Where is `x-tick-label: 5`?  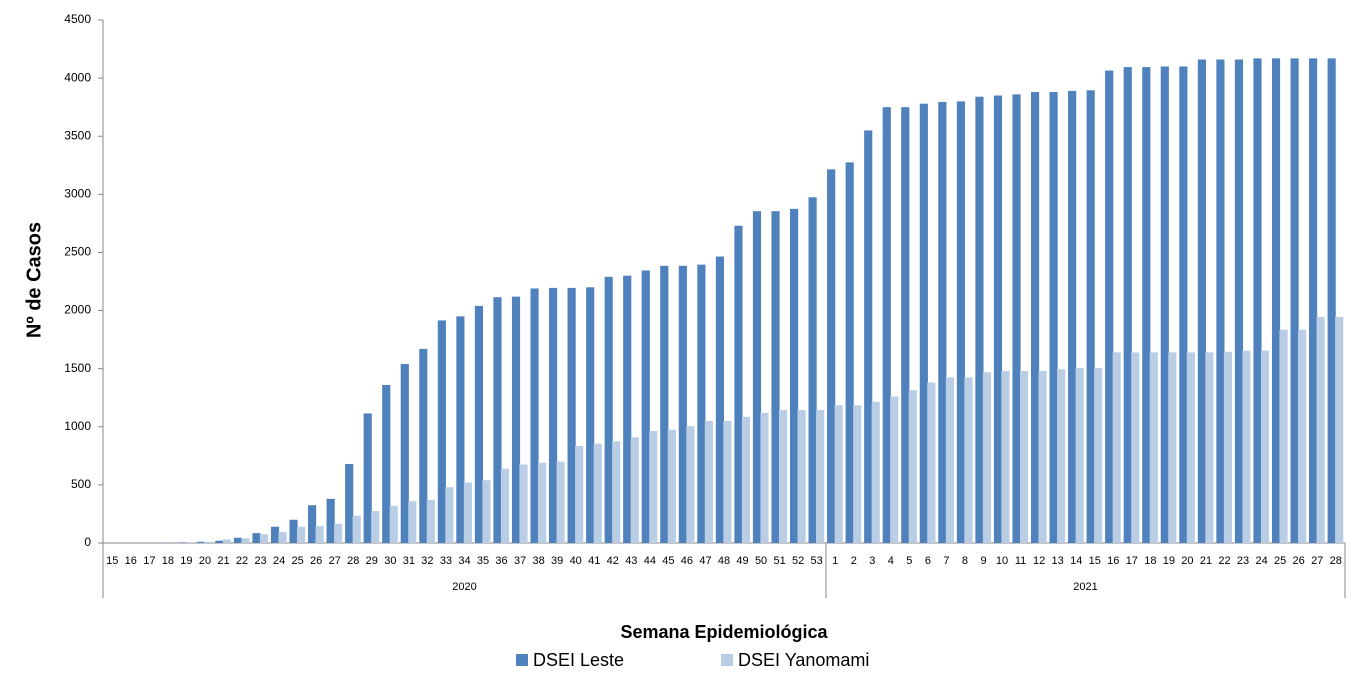
x-tick-label: 5 is located at coordinates (909, 561).